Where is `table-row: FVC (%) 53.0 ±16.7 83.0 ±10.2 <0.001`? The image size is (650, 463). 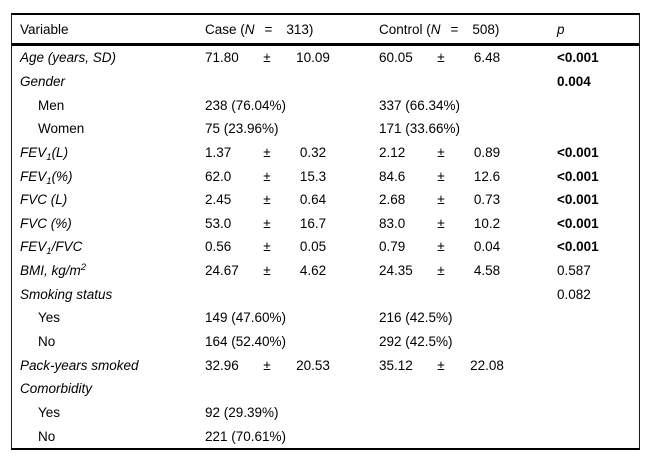
table-row: FVC (%) 53.0 ±16.7 83.0 ±10.2 <0.001 is located at coordinates (325, 223).